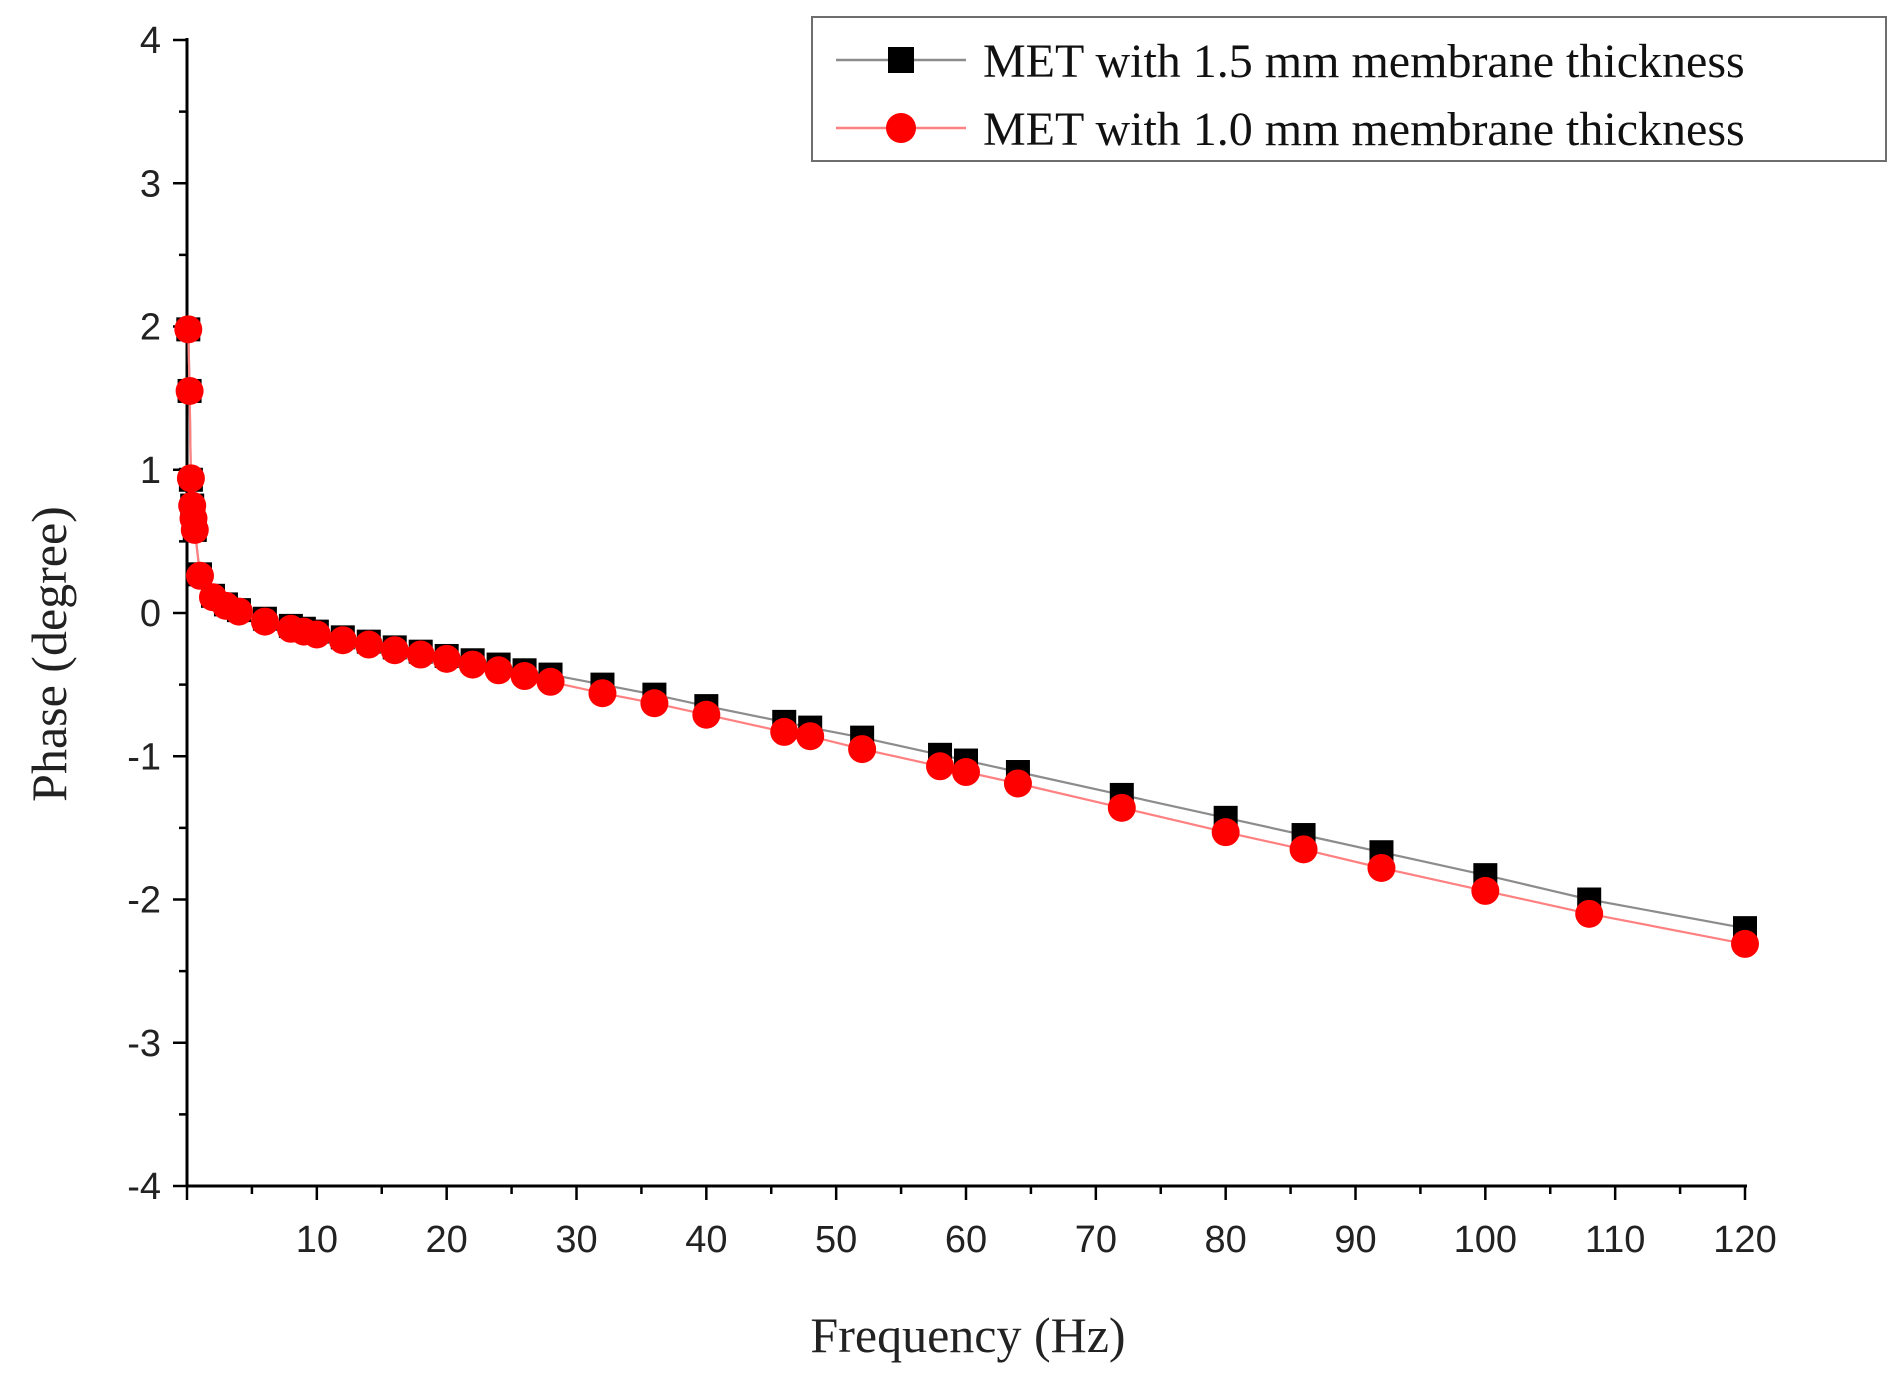 The width and height of the screenshot is (1901, 1388). I want to click on x-axis-title: Frequency (Hz), so click(967, 1335).